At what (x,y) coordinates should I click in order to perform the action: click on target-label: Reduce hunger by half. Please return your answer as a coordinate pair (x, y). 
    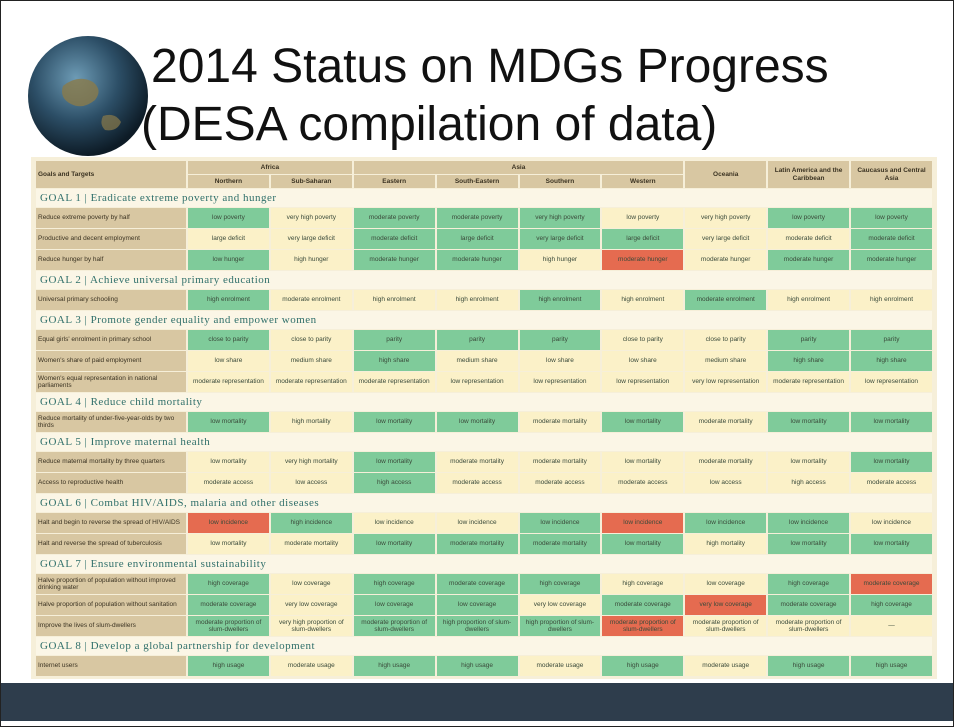
    Looking at the image, I should click on (111, 260).